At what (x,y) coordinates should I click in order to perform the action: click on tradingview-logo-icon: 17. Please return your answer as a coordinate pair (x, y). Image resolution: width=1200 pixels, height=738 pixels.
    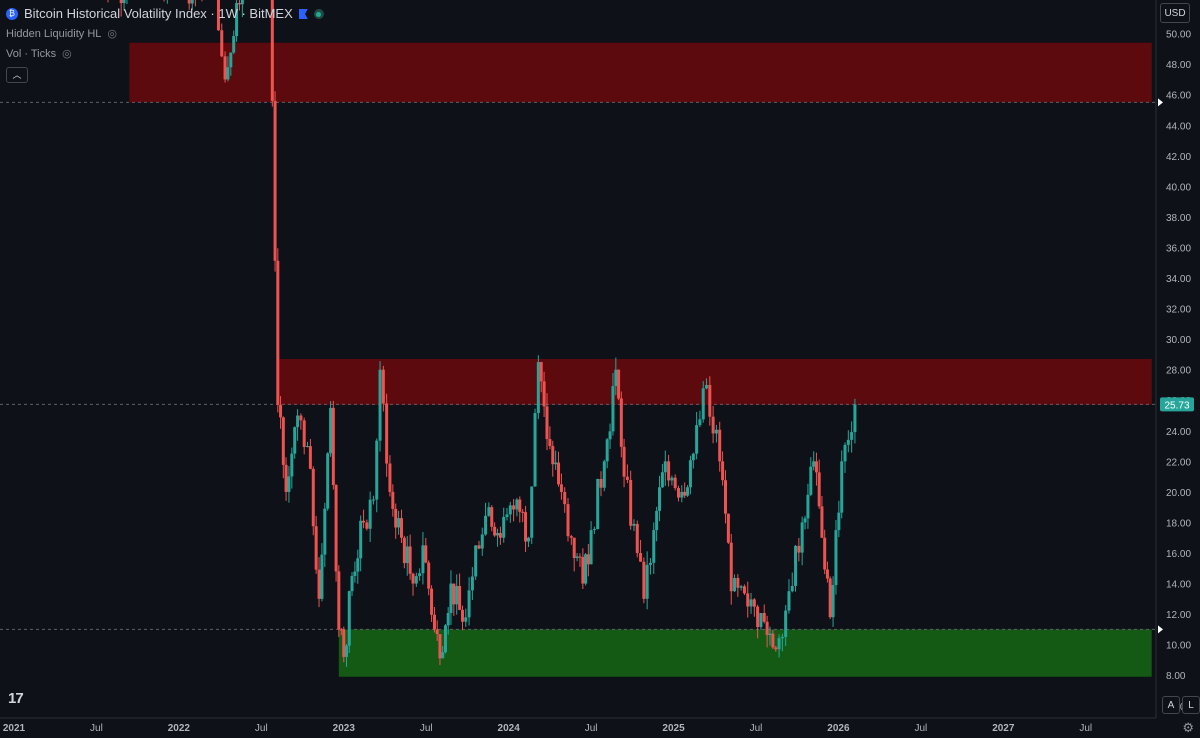
    Looking at the image, I should click on (16, 698).